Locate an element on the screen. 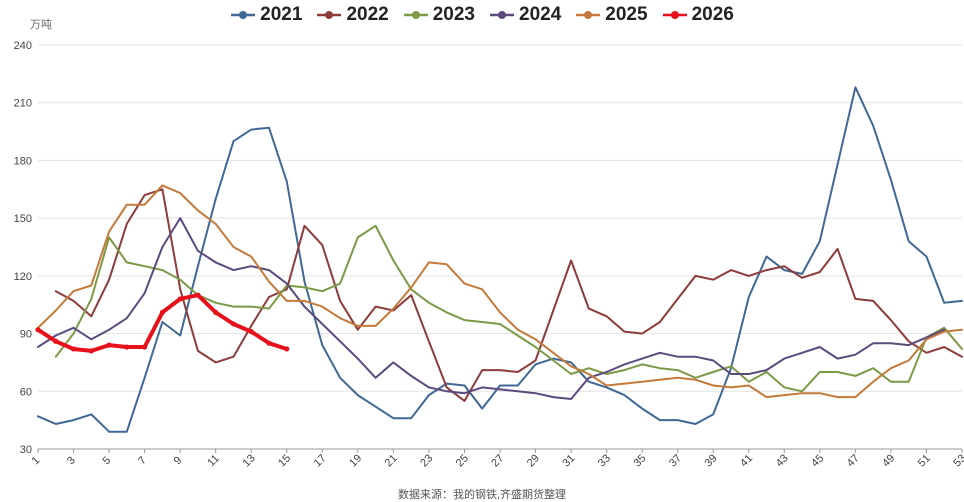 The width and height of the screenshot is (964, 502). legend-item-2024: 2024 is located at coordinates (525, 15).